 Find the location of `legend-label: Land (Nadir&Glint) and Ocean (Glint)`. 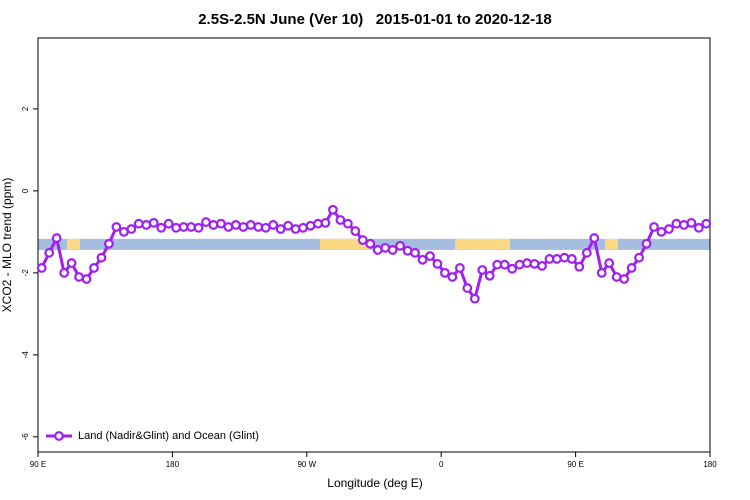

legend-label: Land (Nadir&Glint) and Ocean (Glint) is located at coordinates (168, 436).